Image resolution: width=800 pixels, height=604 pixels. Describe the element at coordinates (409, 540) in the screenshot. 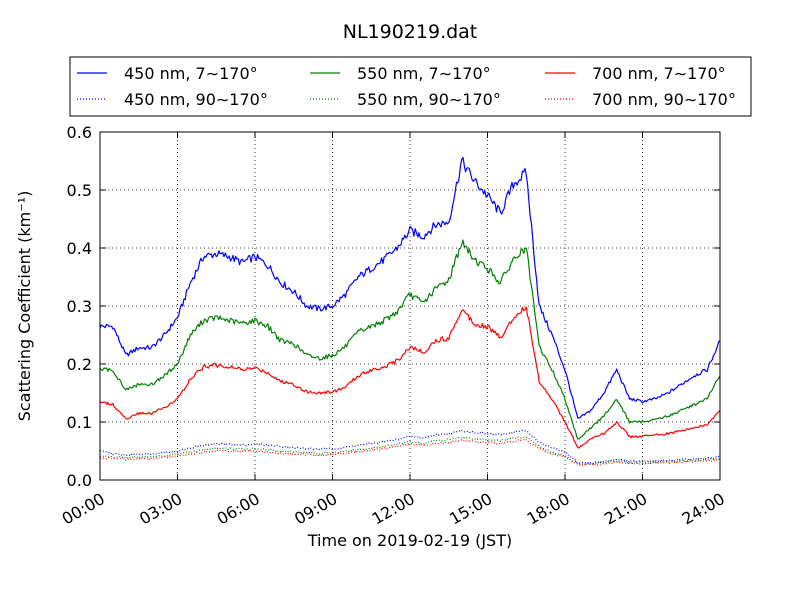

I see `x-axis-label: Time on 2019-02-19 (JST)` at that location.